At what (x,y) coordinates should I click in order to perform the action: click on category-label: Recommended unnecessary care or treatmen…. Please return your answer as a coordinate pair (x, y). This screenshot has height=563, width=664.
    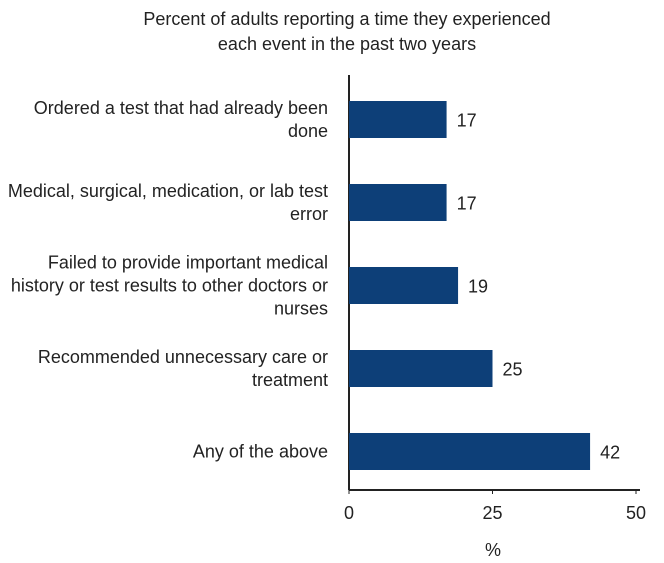
    Looking at the image, I should click on (182, 368).